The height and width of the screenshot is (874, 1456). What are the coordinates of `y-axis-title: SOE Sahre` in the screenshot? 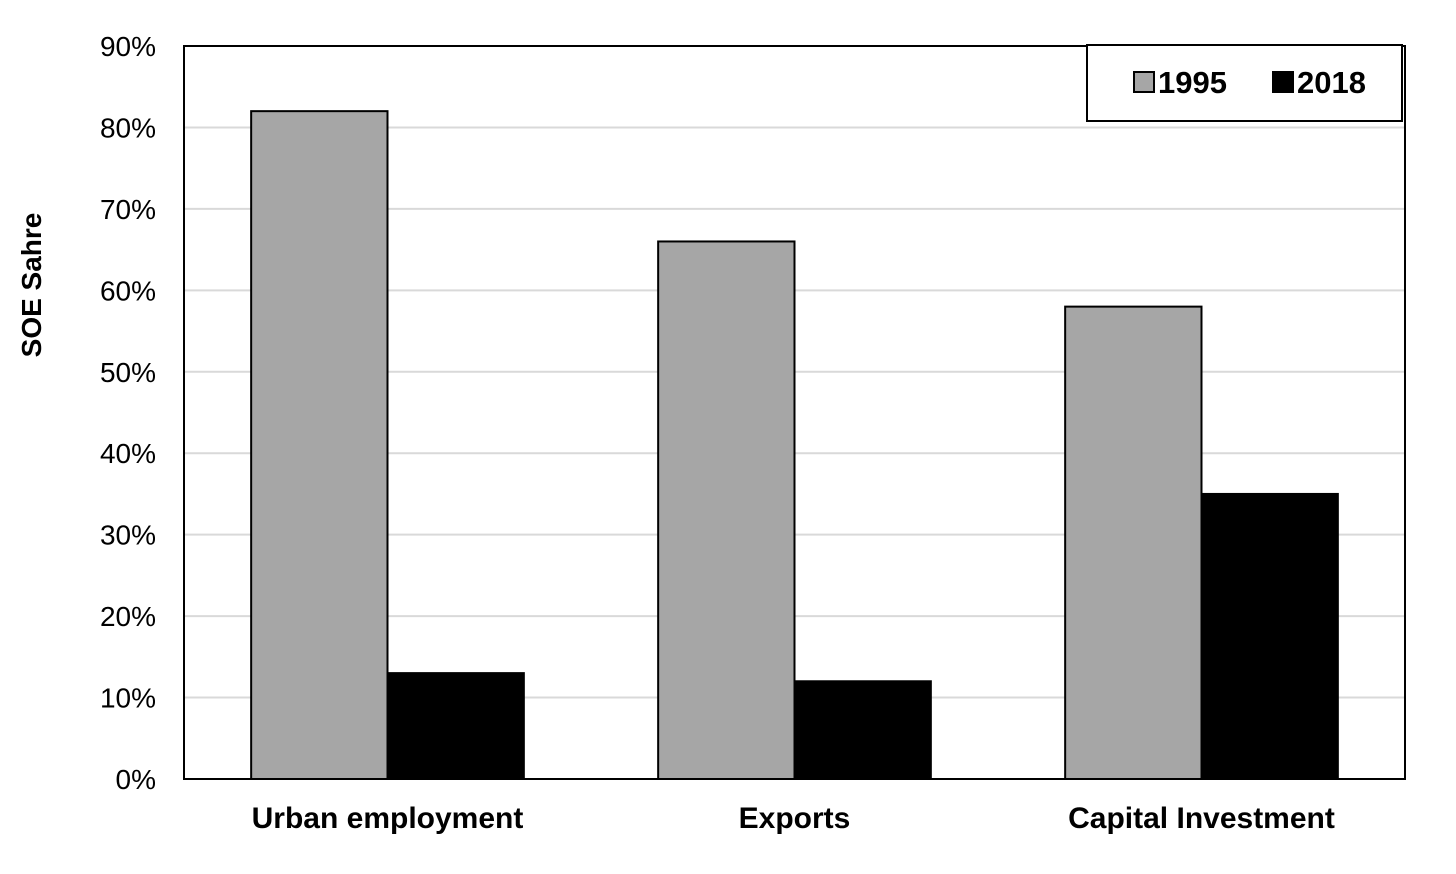 It's located at (31, 285).